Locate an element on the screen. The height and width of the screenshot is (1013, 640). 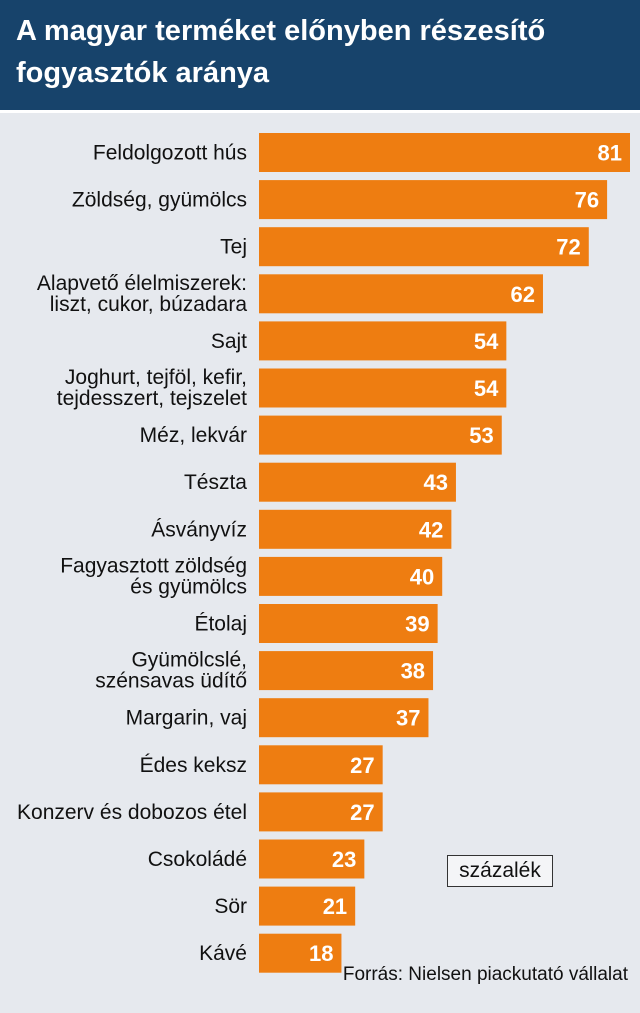
category-label: Kávé is located at coordinates (223, 953).